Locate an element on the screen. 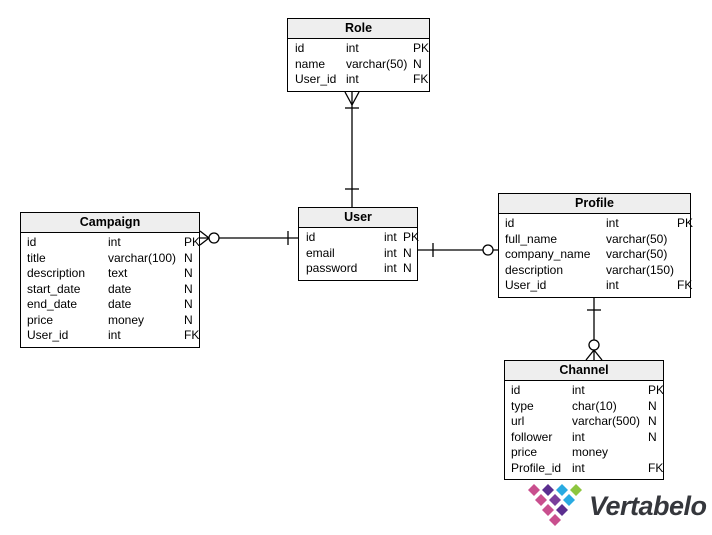 Image resolution: width=712 pixels, height=535 pixels. table-title: Profile is located at coordinates (594, 204).